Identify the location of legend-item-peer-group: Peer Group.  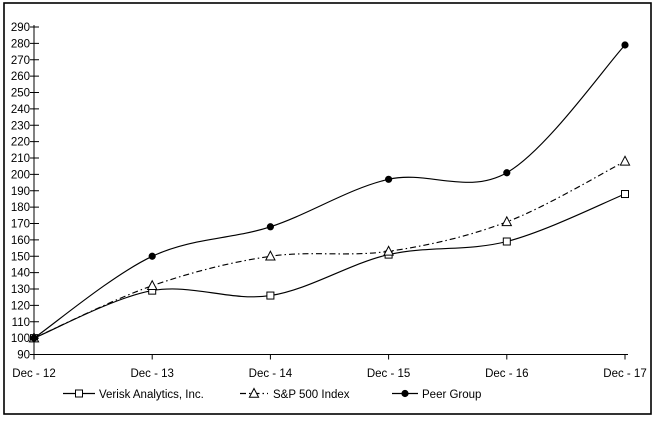
(436, 395).